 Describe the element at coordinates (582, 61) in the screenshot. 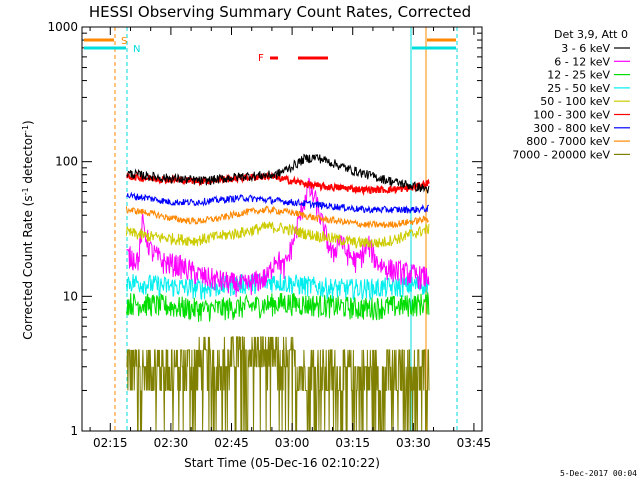

I see `legend-label: 6 - 12 keV` at that location.